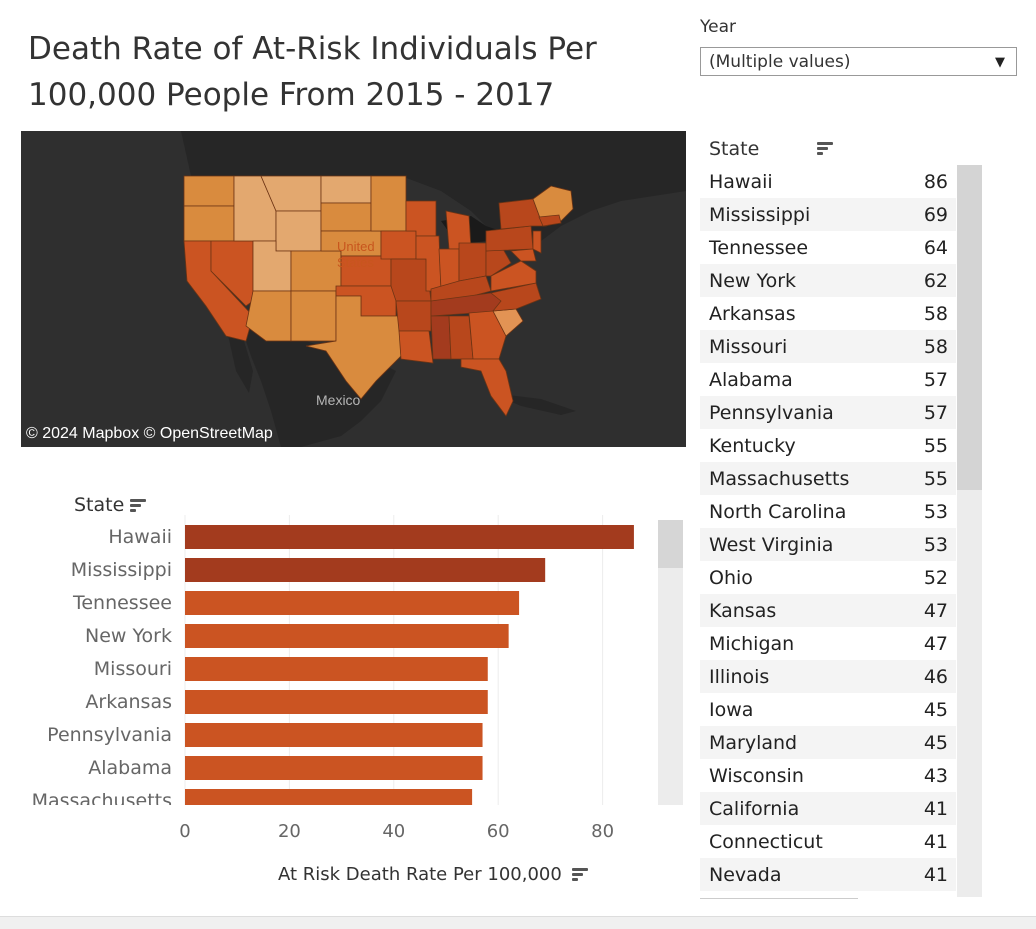 The height and width of the screenshot is (929, 1036). I want to click on table-row: Massachusetts 55, so click(828, 478).